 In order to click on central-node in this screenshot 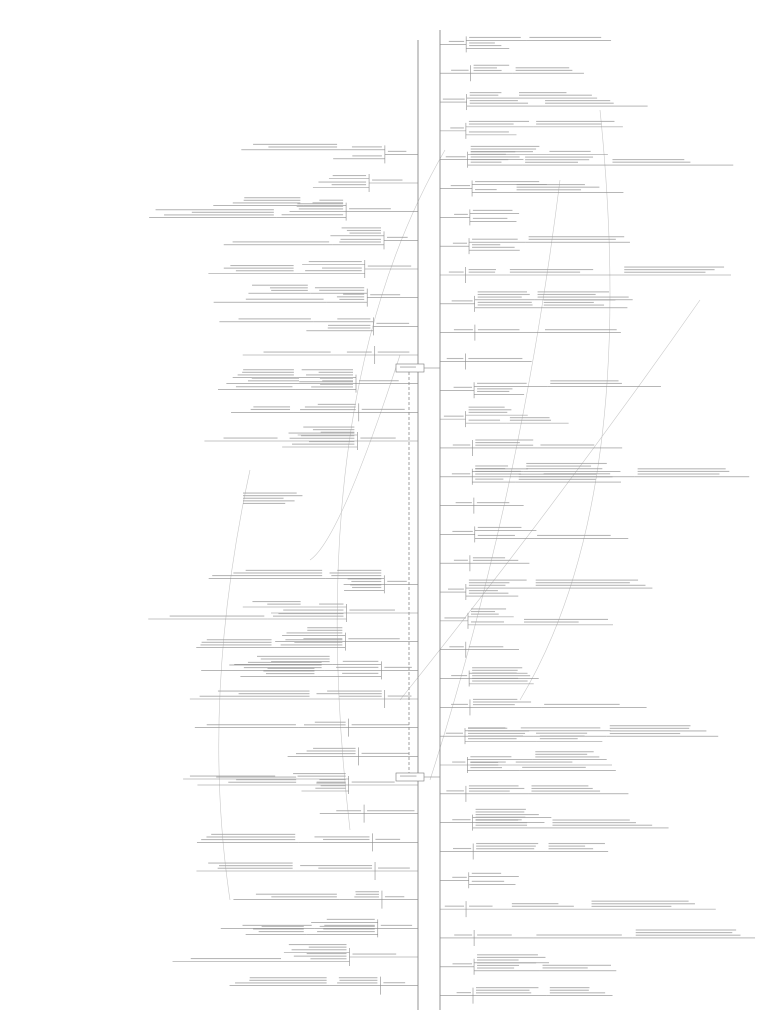, I will do `click(410, 368)`.